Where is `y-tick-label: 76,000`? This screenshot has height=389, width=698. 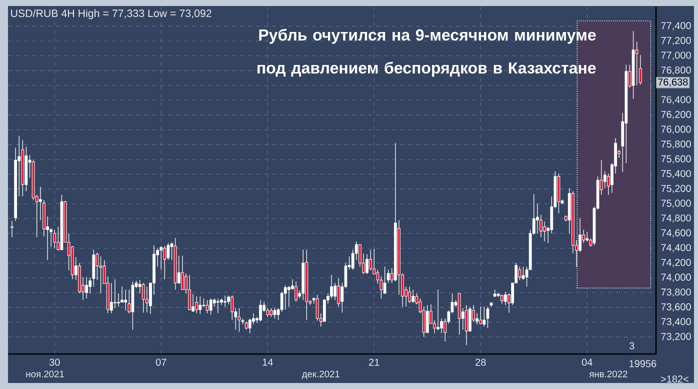
y-tick-label: 76,000 is located at coordinates (676, 130).